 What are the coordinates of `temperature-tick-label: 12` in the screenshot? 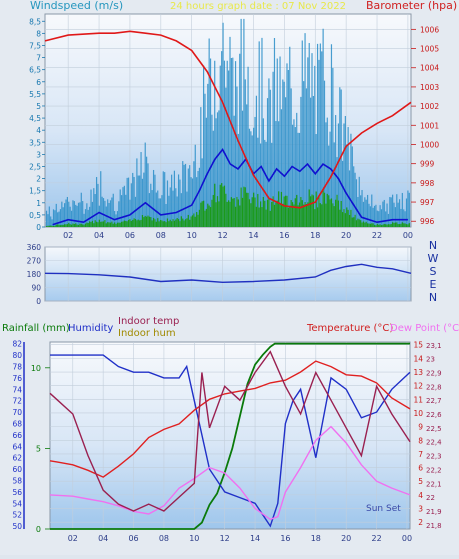 It's located at (418, 386).